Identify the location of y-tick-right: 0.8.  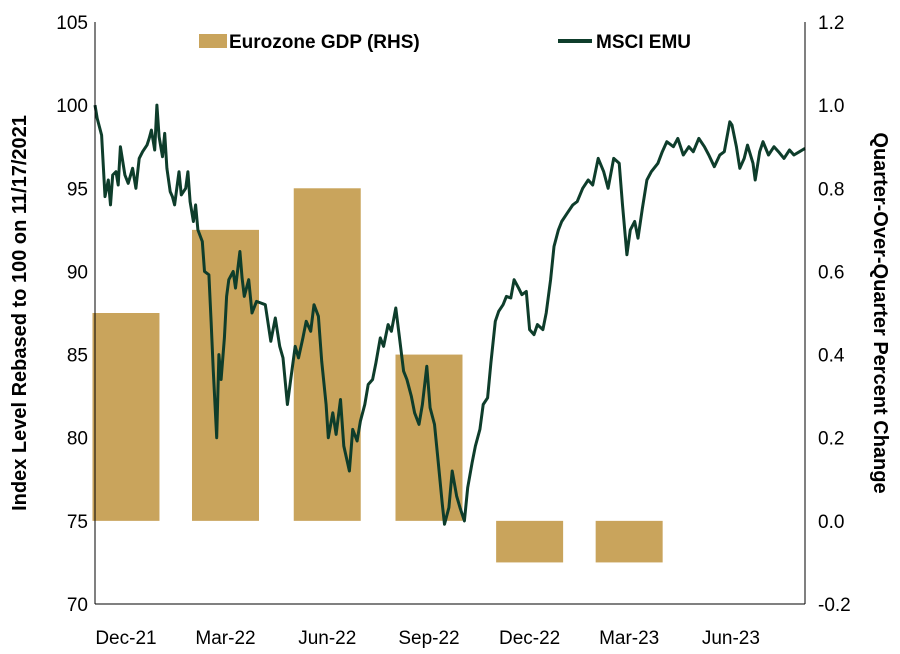
(831, 189).